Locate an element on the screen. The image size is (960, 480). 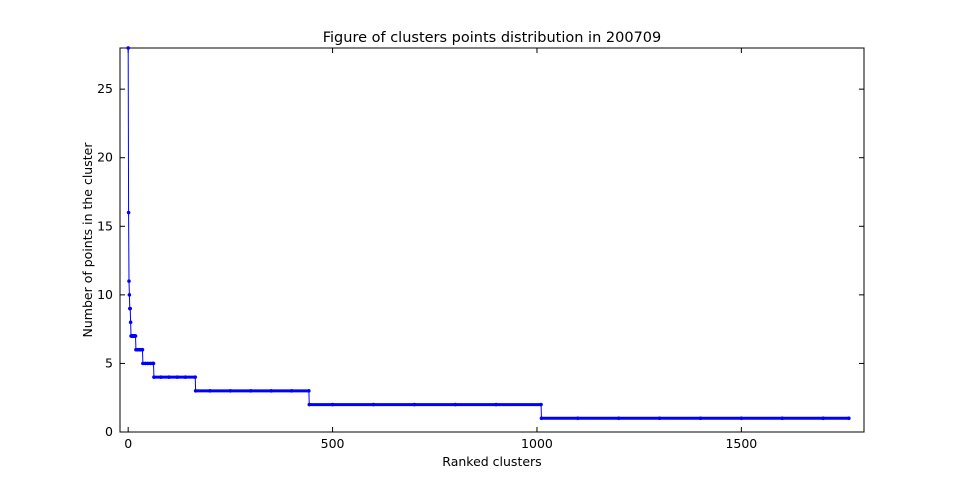
y-tick-label: 15 is located at coordinates (105, 225).